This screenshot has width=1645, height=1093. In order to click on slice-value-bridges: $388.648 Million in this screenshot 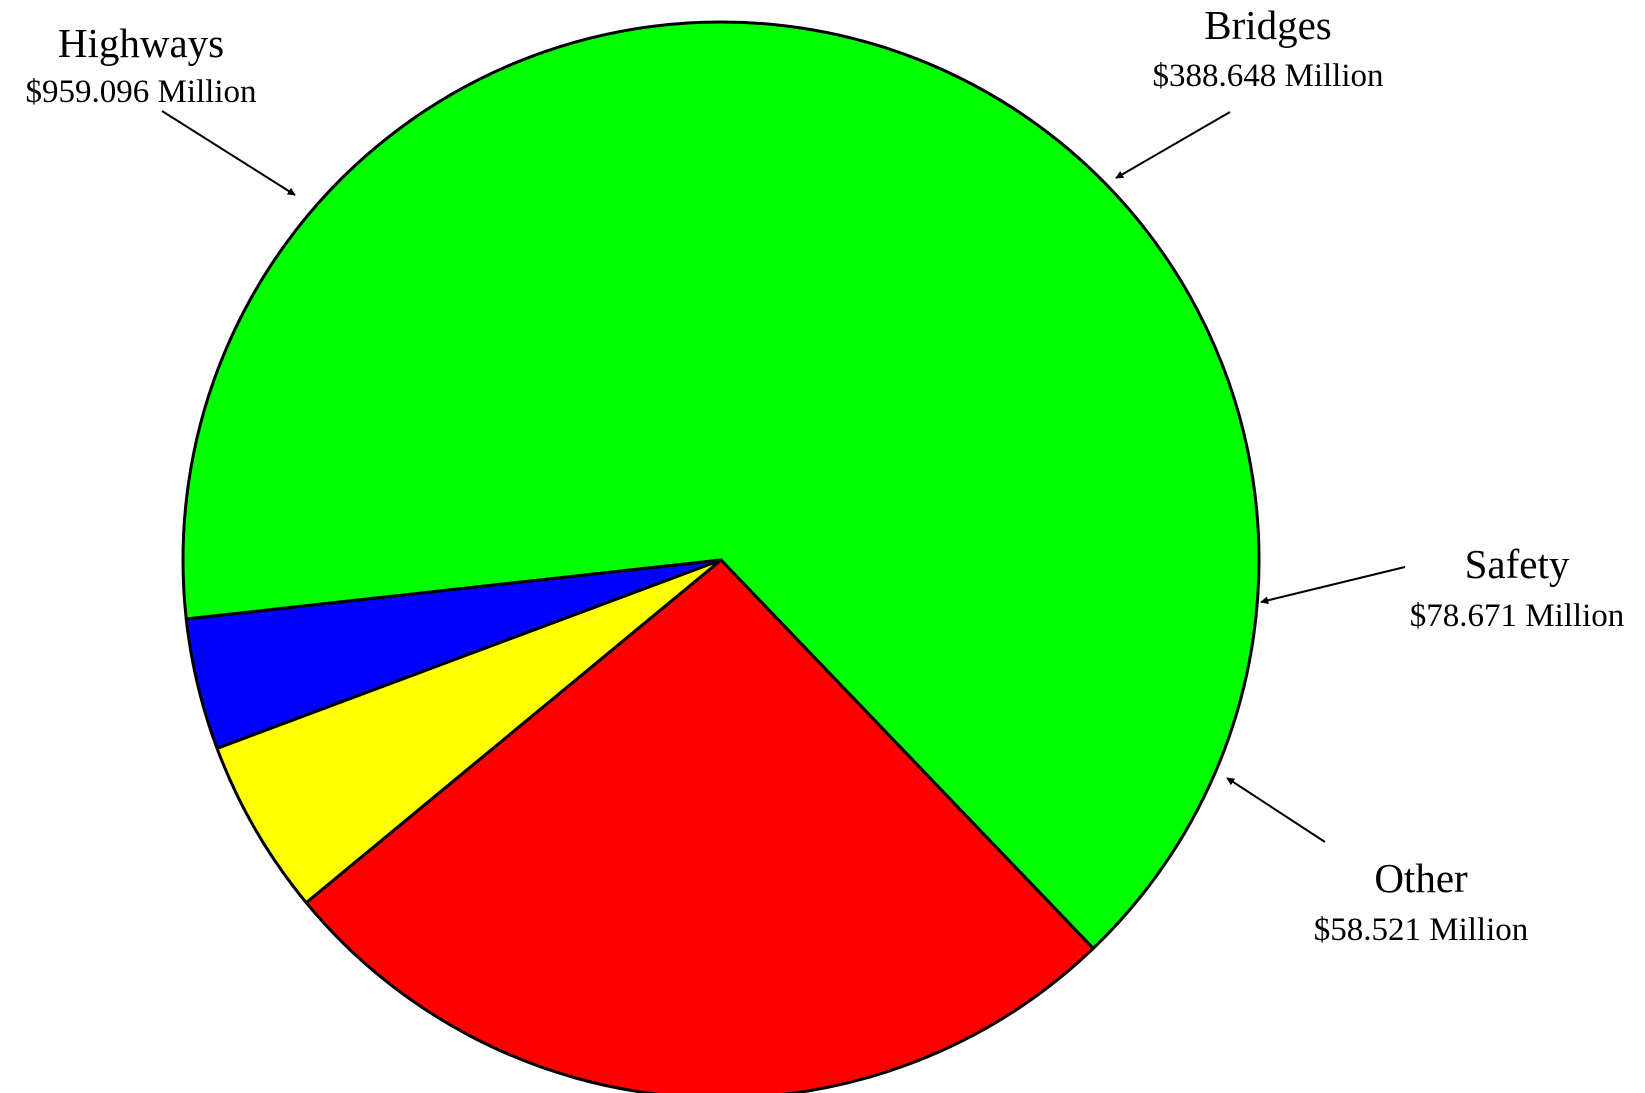, I will do `click(1267, 76)`.